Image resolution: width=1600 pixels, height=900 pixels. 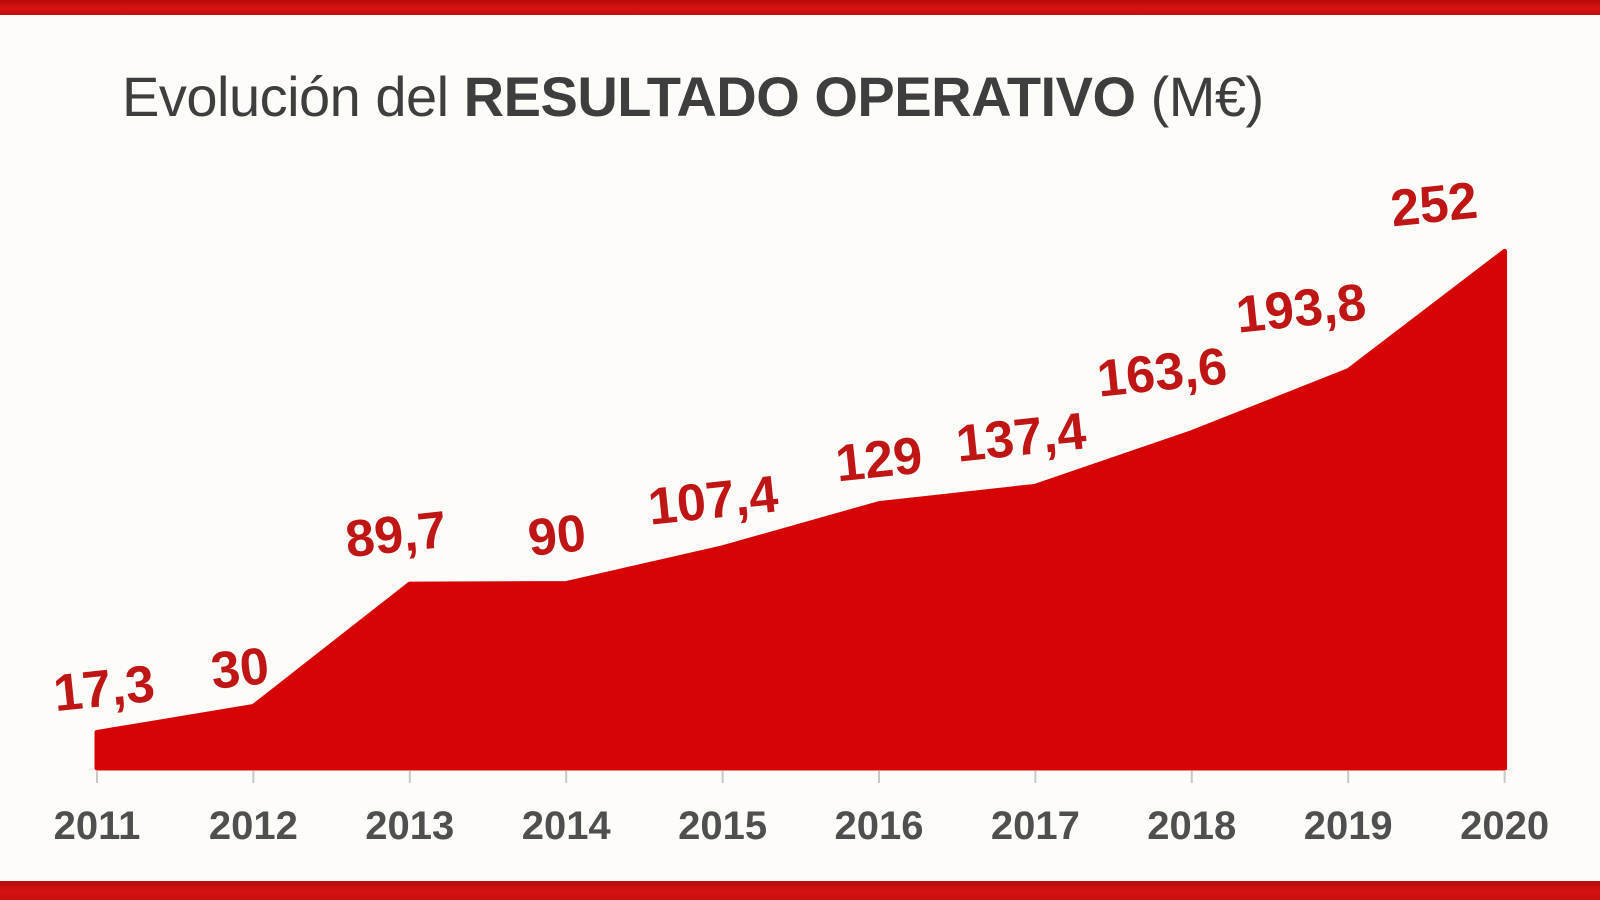 What do you see at coordinates (557, 535) in the screenshot?
I see `data-label: 90` at bounding box center [557, 535].